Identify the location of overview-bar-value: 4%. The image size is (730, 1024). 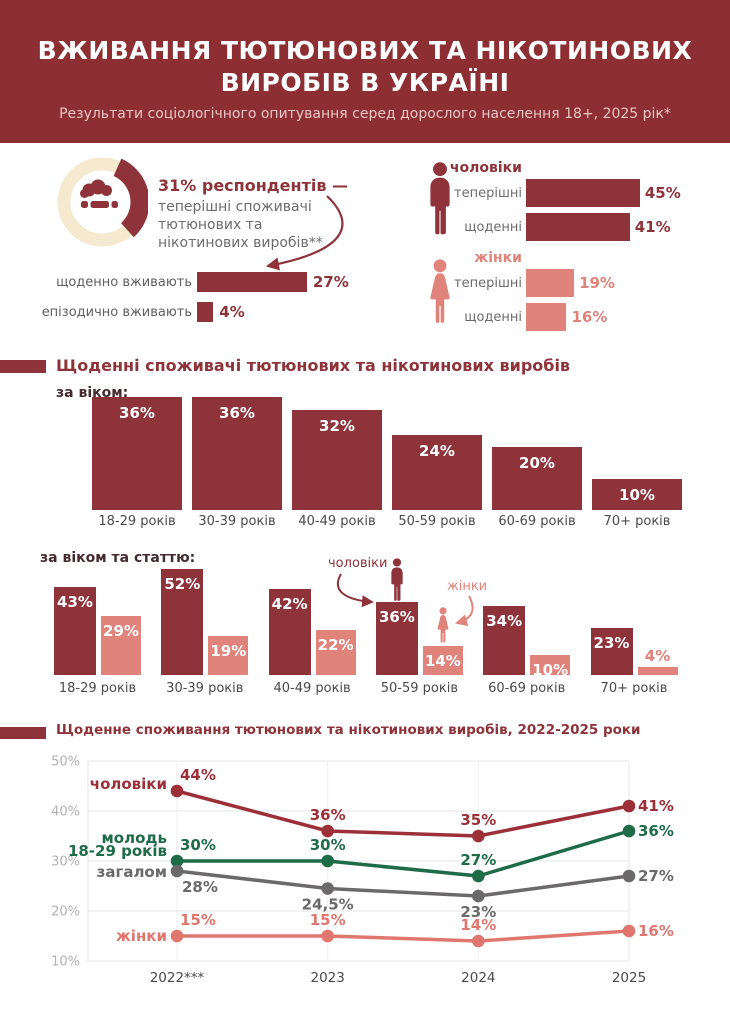
(232, 312).